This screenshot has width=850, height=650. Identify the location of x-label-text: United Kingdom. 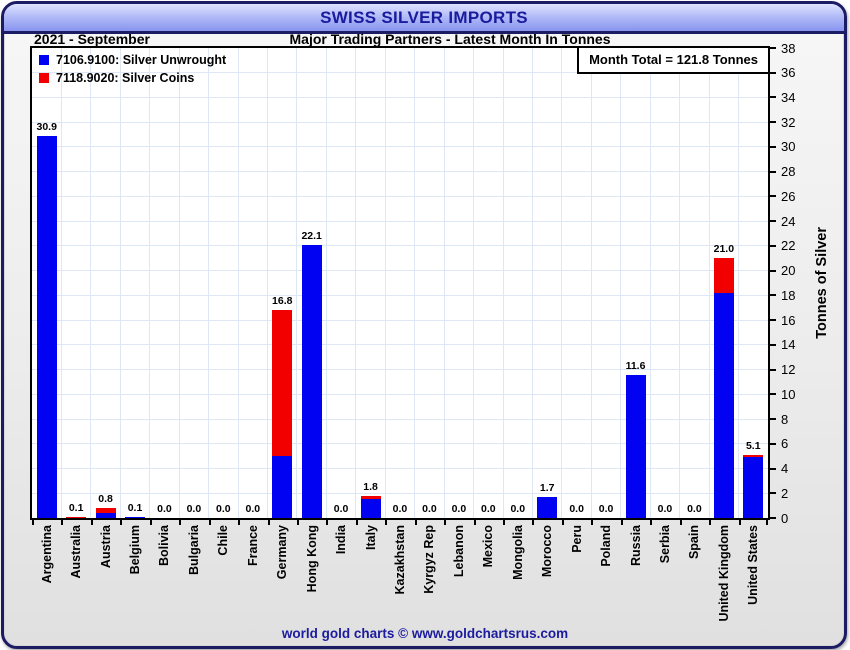
(723, 573).